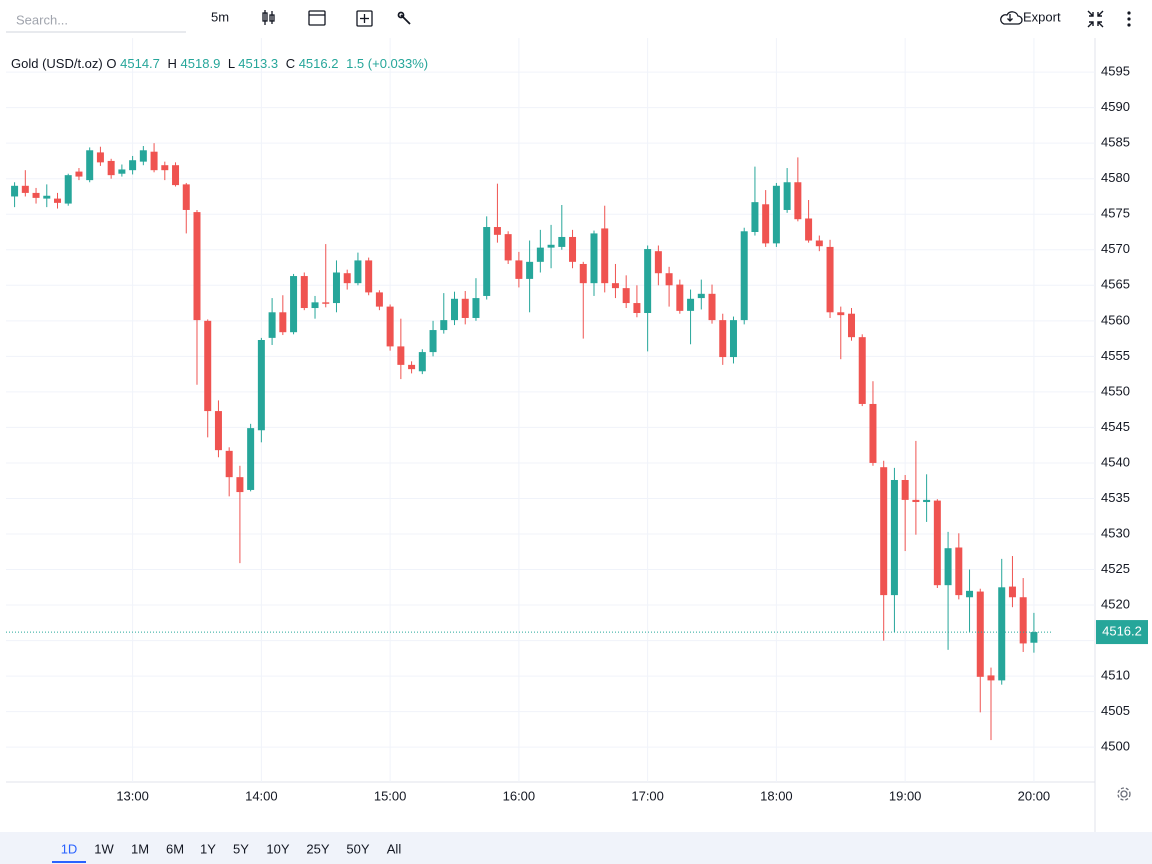  I want to click on y-tick-label: 4500, so click(1115, 746).